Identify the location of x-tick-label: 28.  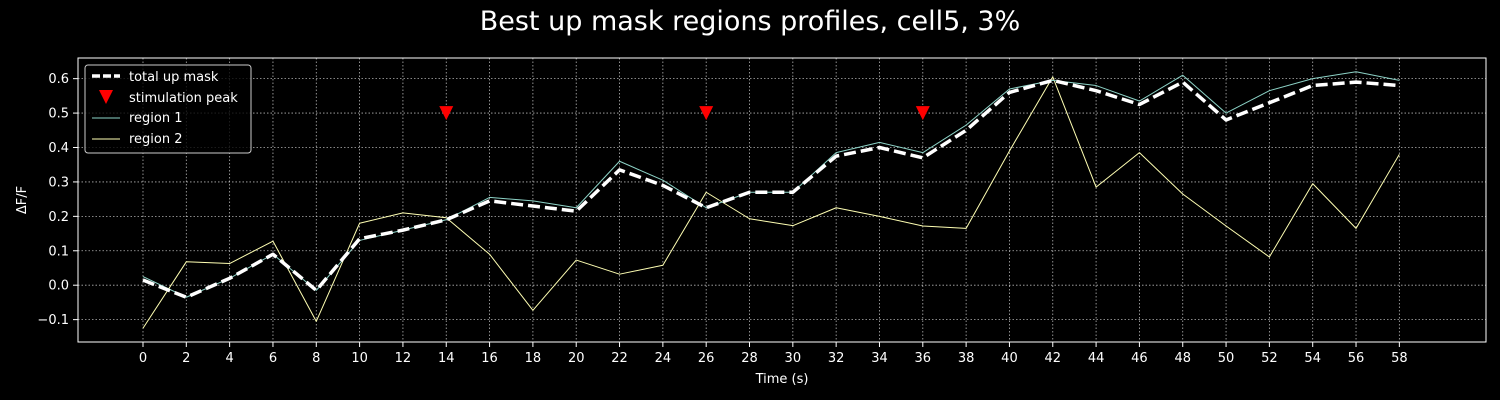
(749, 358).